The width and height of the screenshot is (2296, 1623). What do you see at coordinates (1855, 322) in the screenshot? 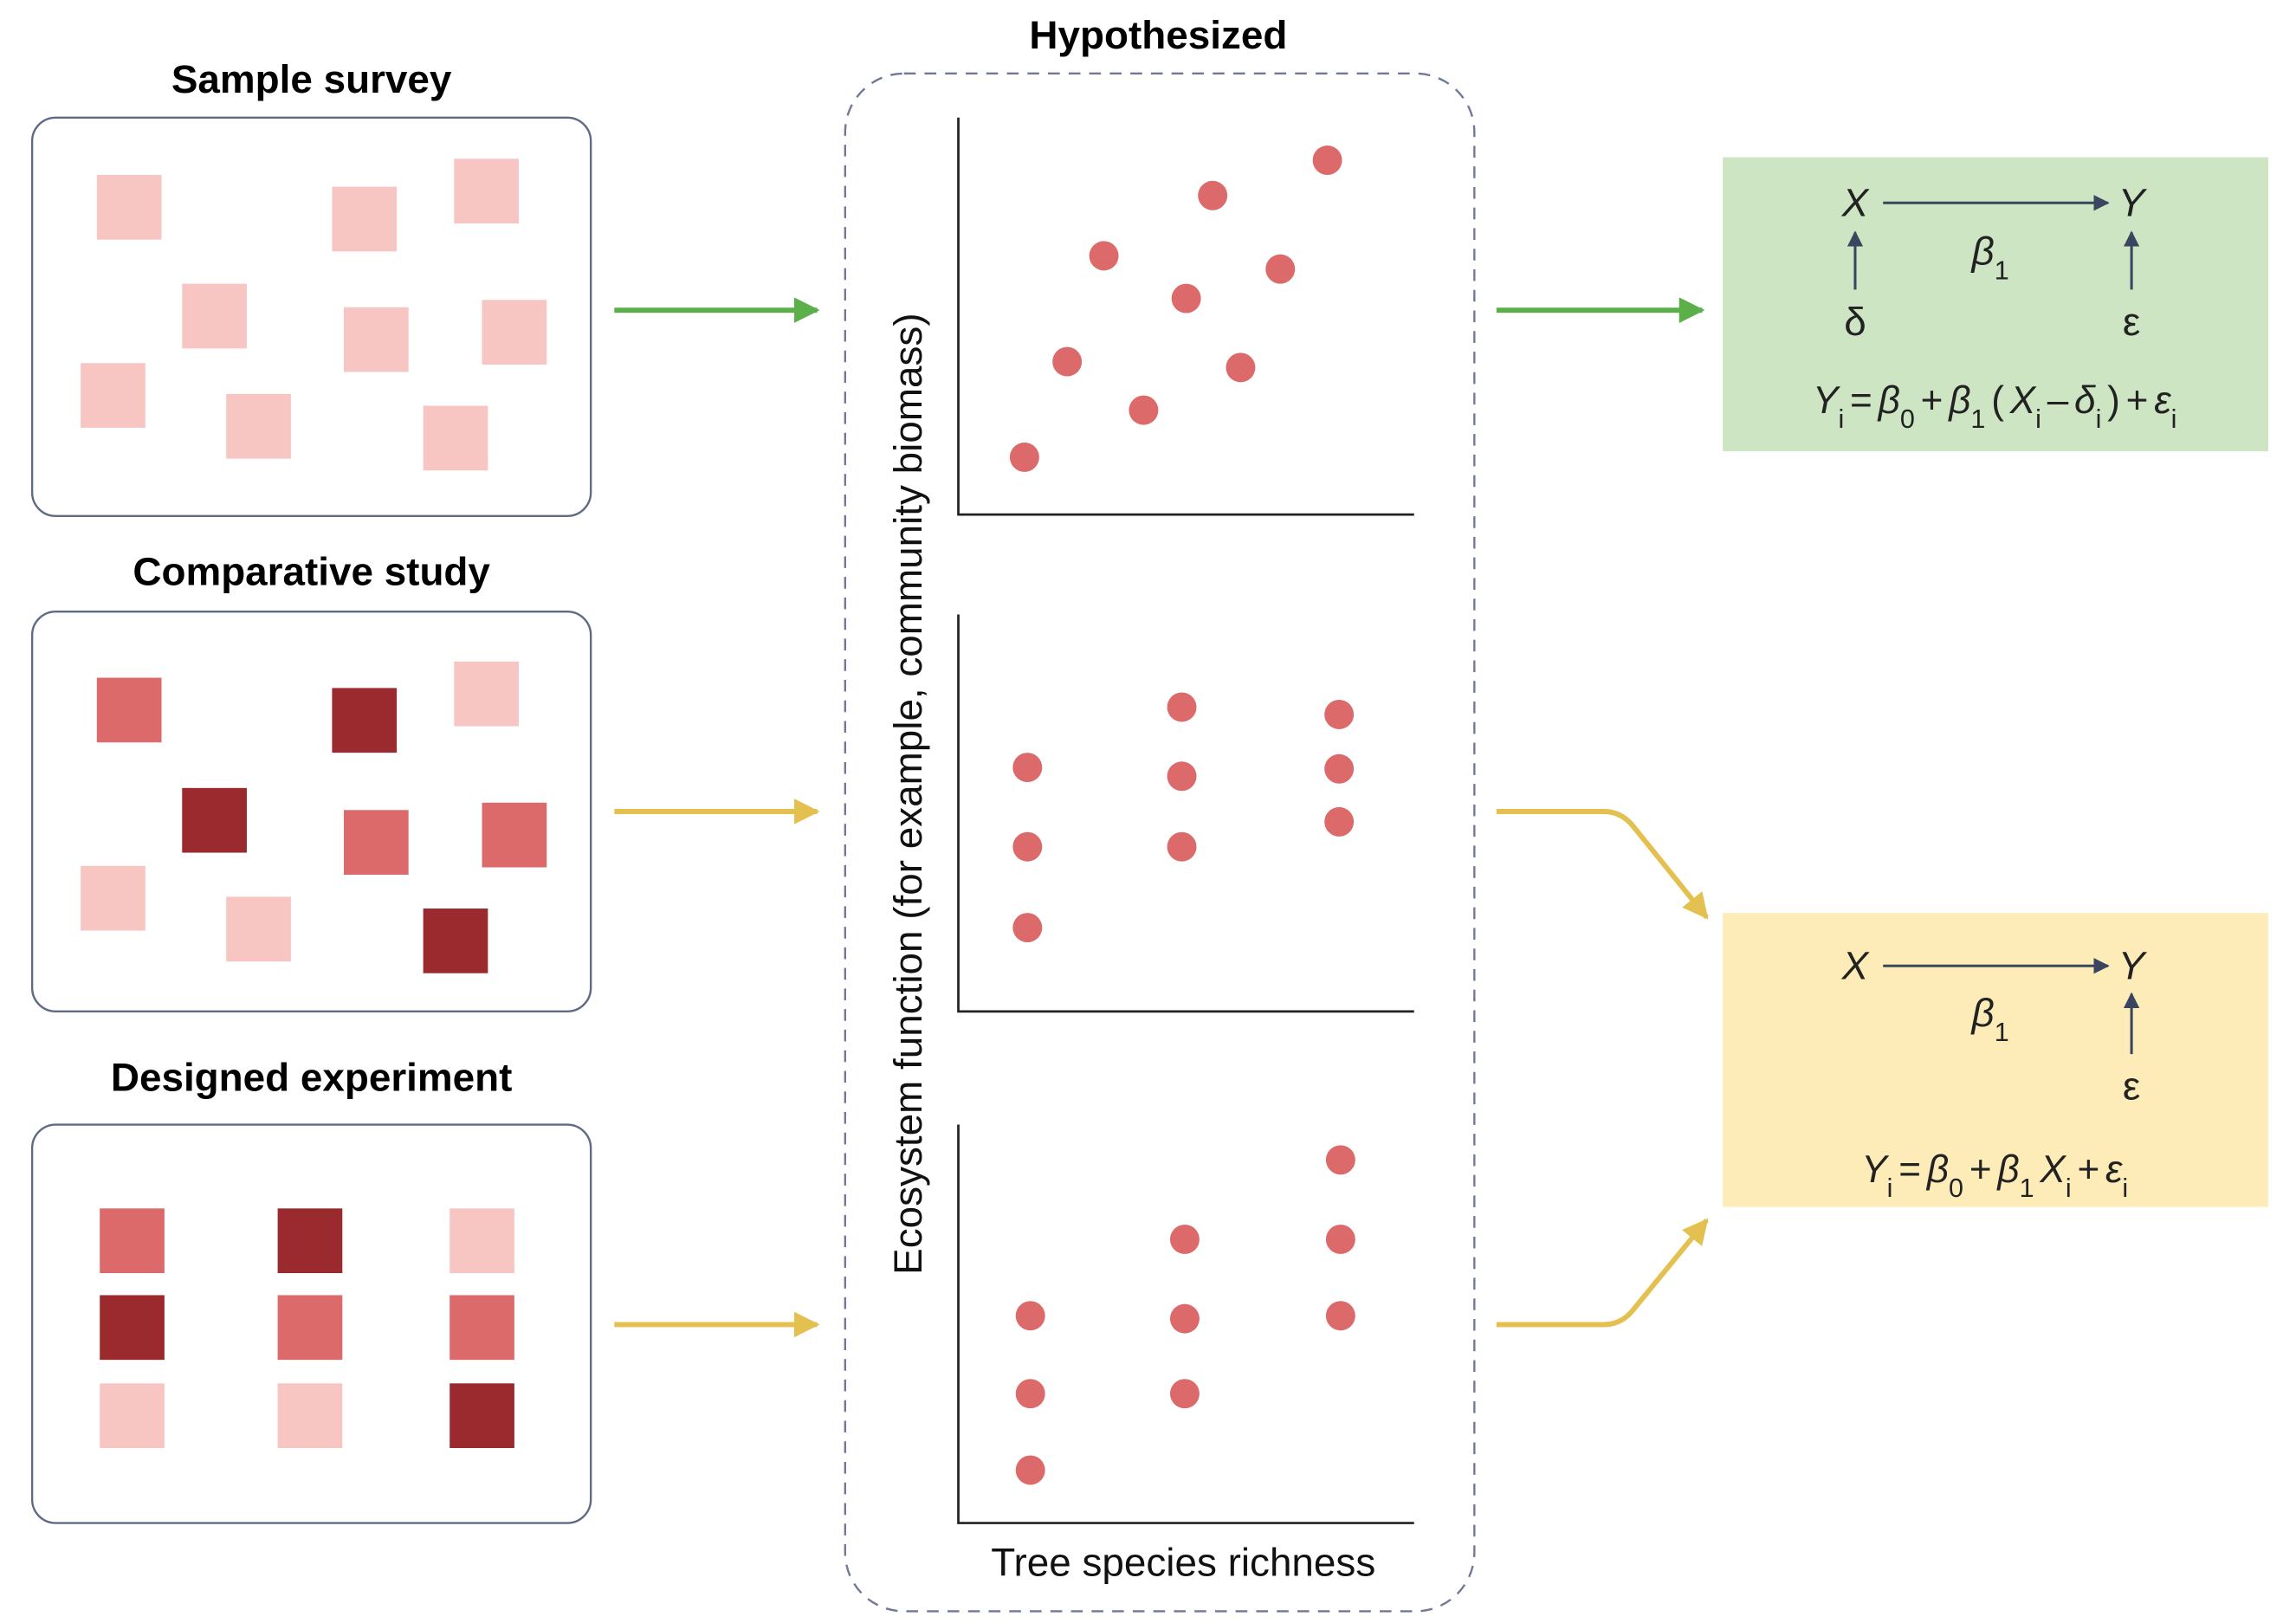
I see `model-x-error: δ` at bounding box center [1855, 322].